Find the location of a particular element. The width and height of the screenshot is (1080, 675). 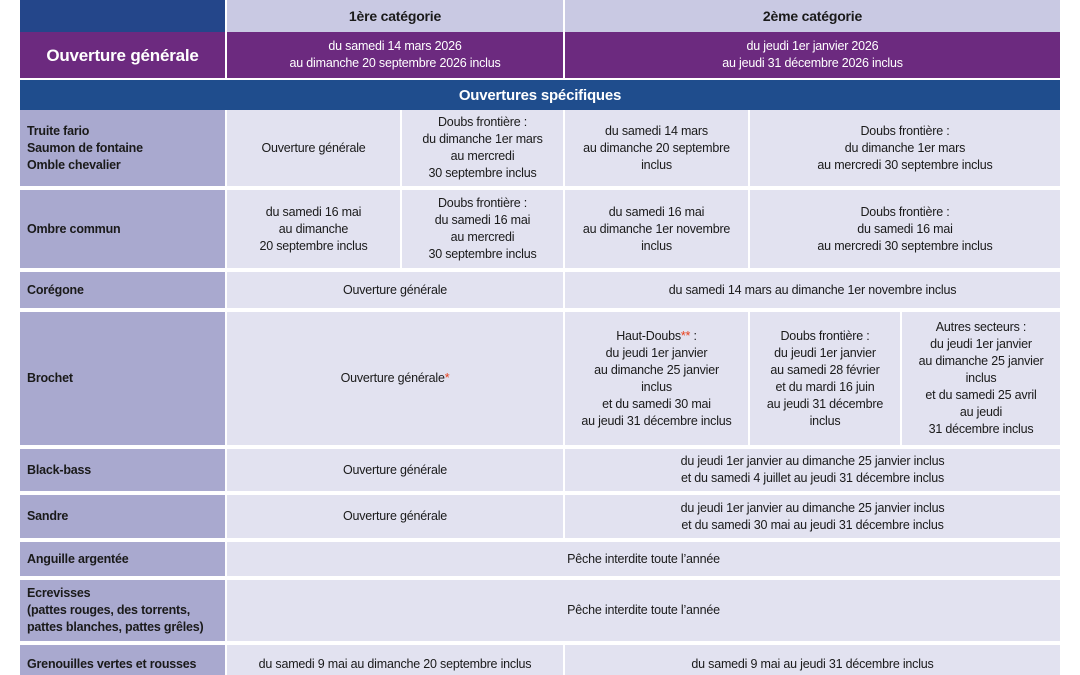

row-label: Sandre is located at coordinates (122, 516).